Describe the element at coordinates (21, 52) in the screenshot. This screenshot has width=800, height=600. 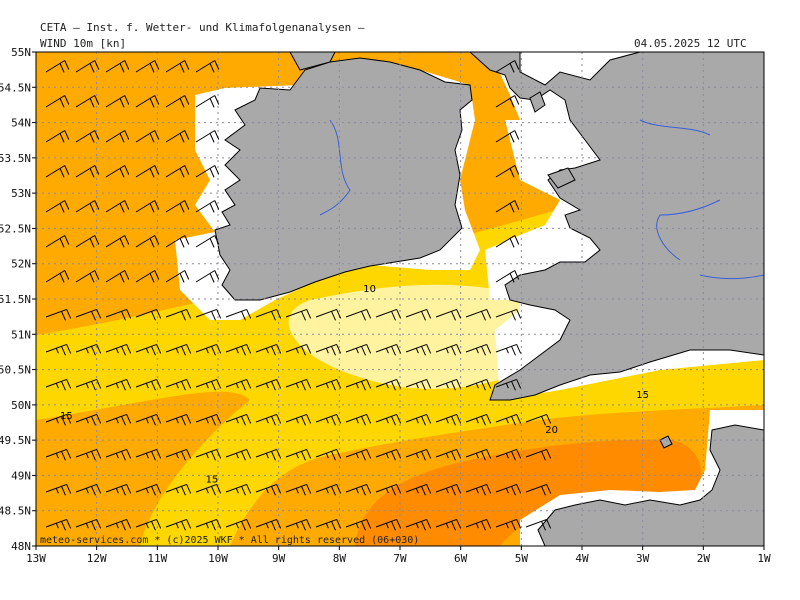
I see `lat-tick-label: 55N` at that location.